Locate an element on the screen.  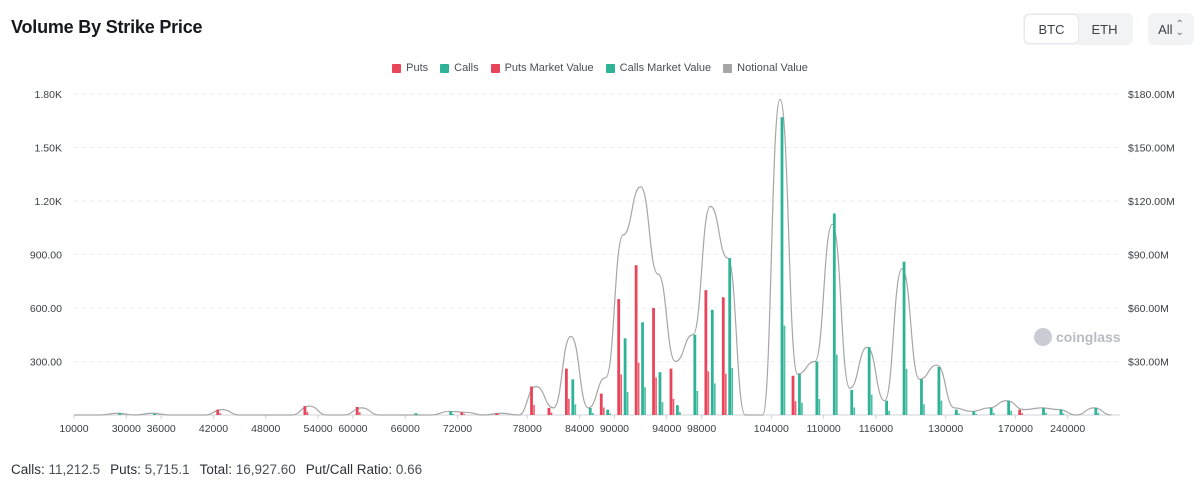
y-tick-label: 1.50K is located at coordinates (48, 149).